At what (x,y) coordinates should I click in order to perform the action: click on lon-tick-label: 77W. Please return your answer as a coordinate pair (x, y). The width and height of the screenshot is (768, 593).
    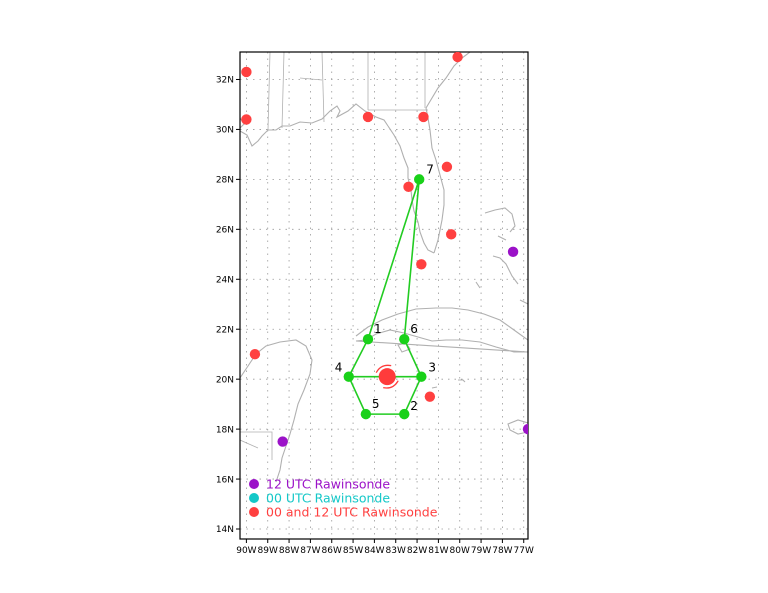
    Looking at the image, I should click on (524, 551).